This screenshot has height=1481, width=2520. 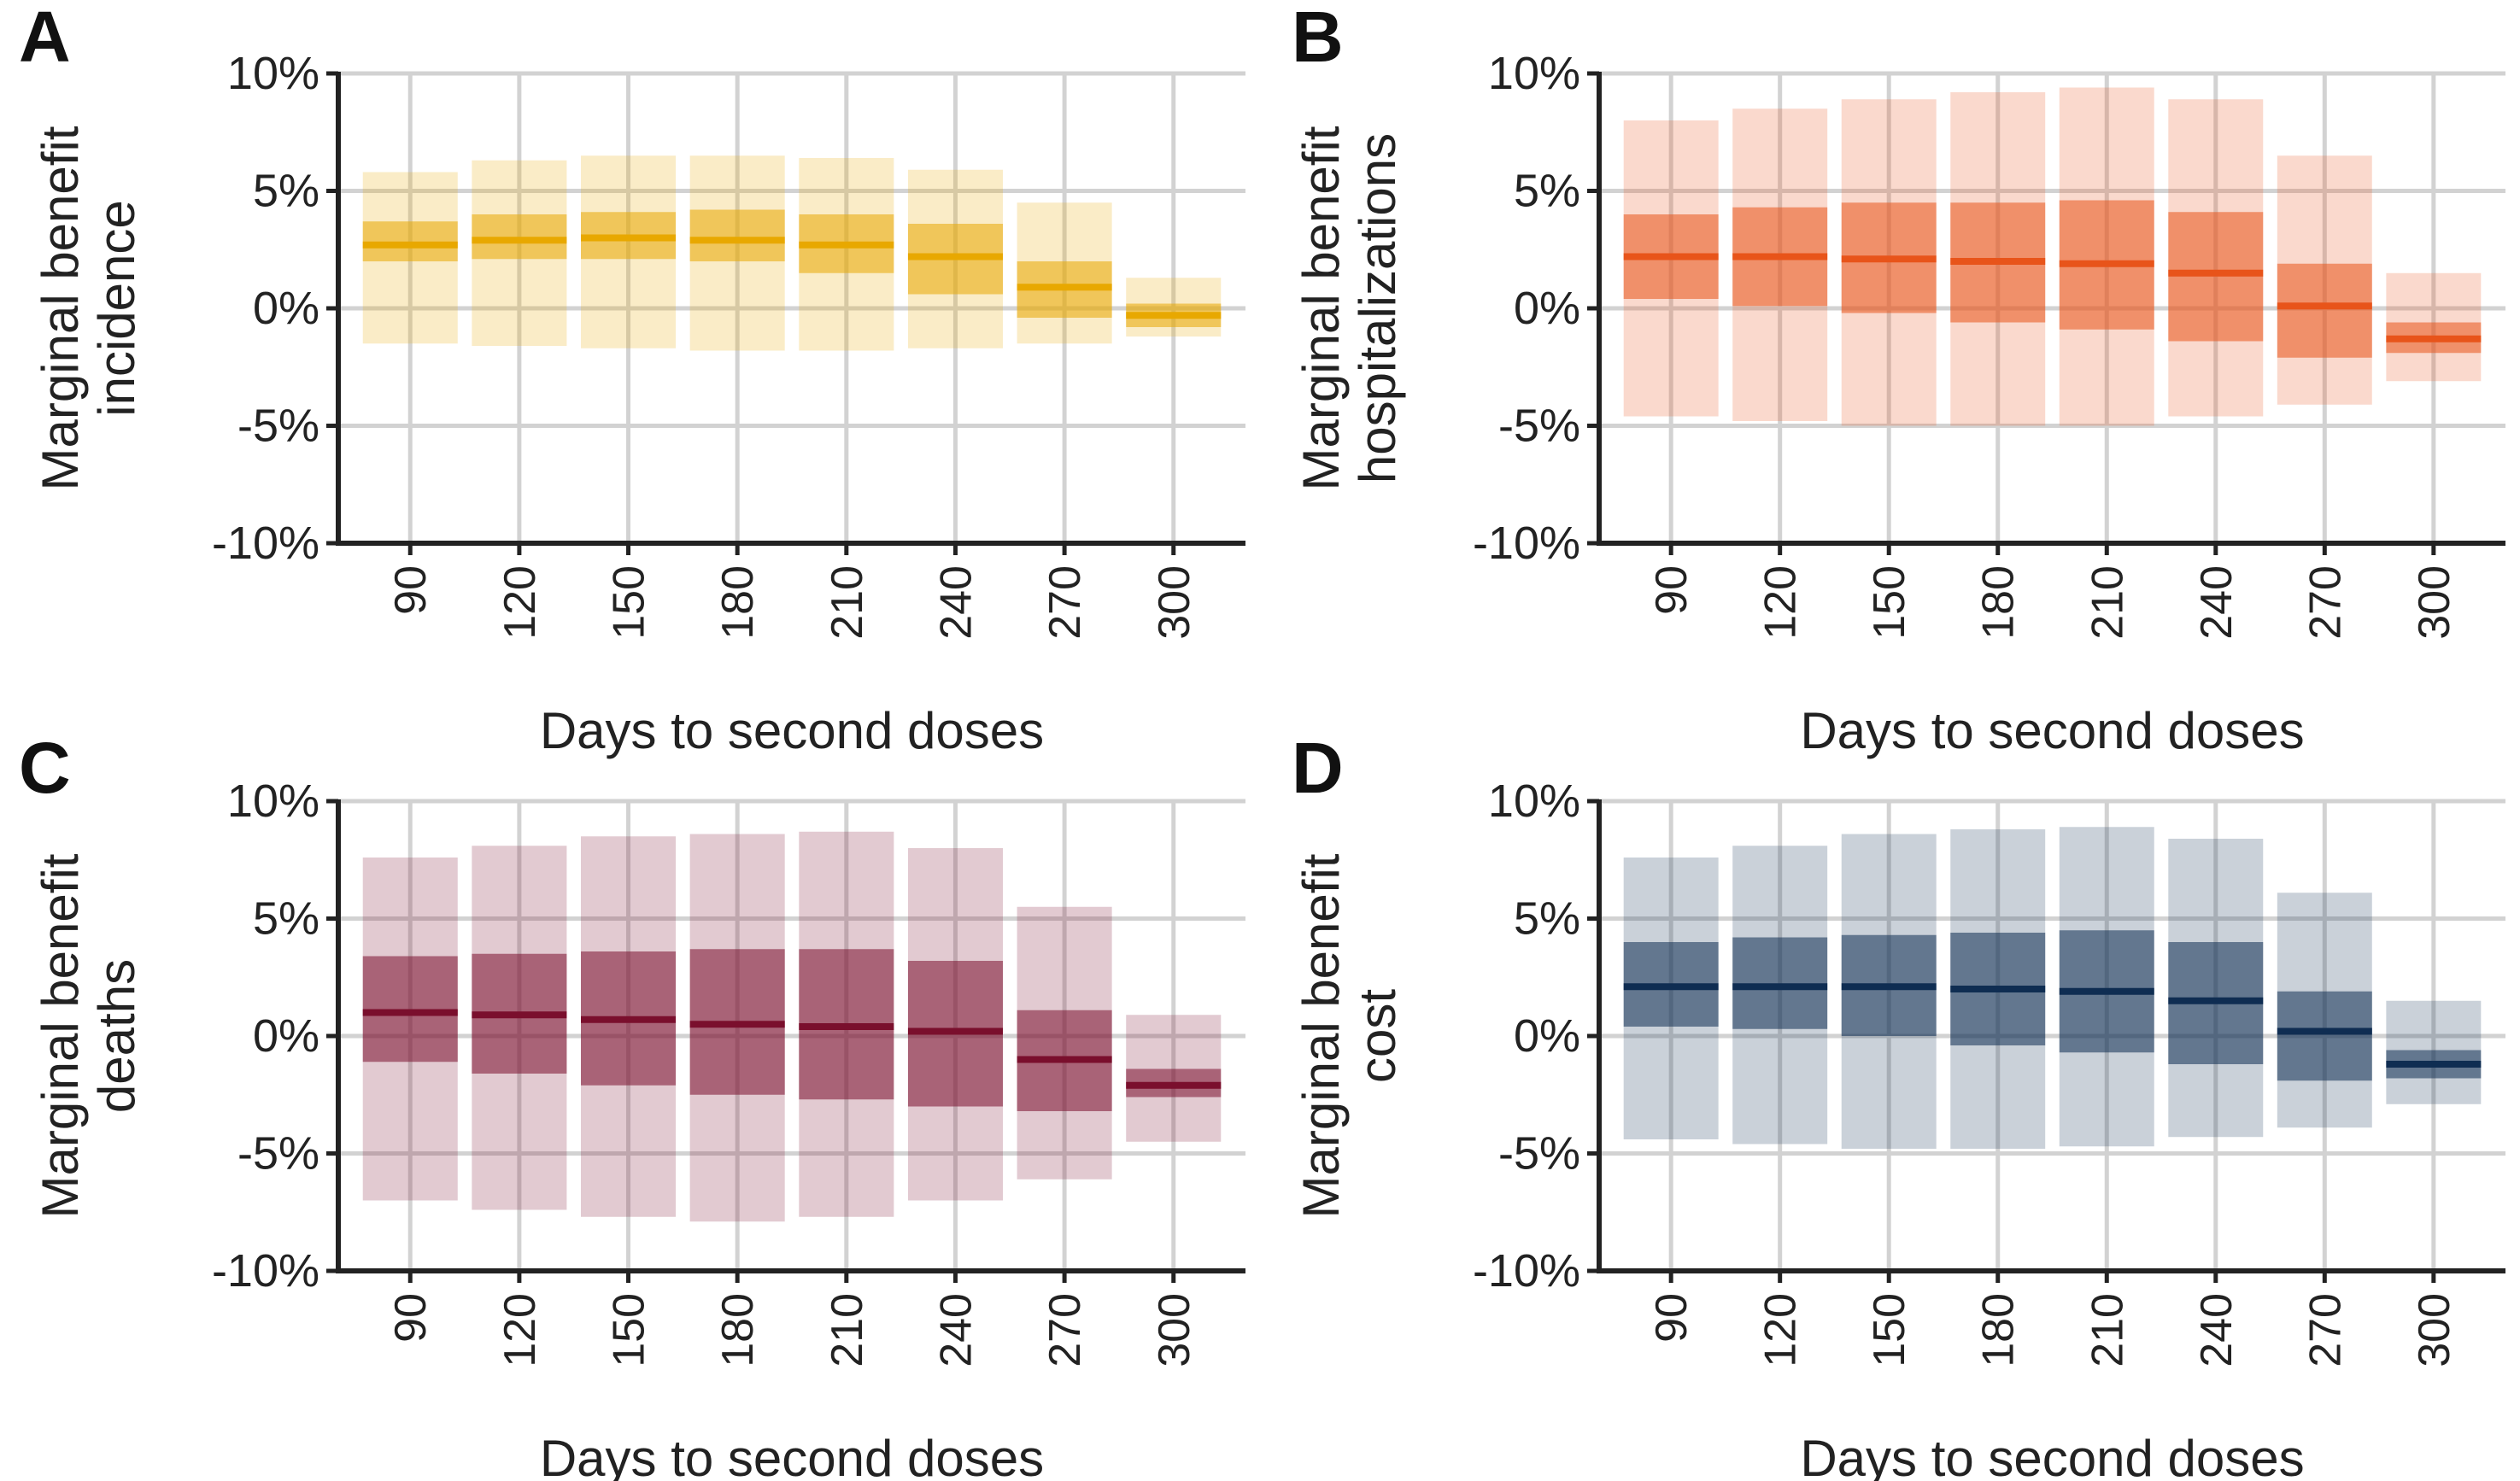 What do you see at coordinates (45, 768) in the screenshot?
I see `panel-label: C` at bounding box center [45, 768].